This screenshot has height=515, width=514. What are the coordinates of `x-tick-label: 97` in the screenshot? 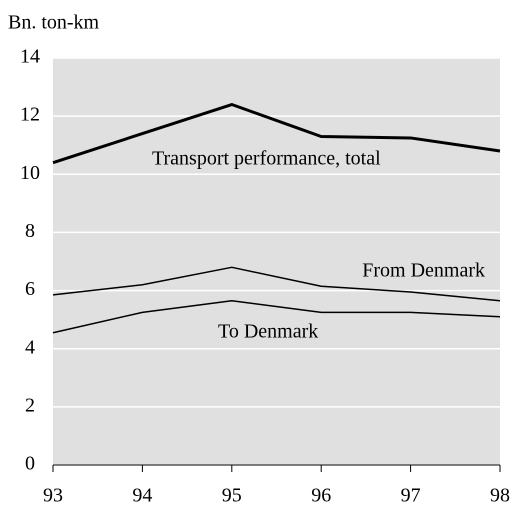 It's located at (411, 496).